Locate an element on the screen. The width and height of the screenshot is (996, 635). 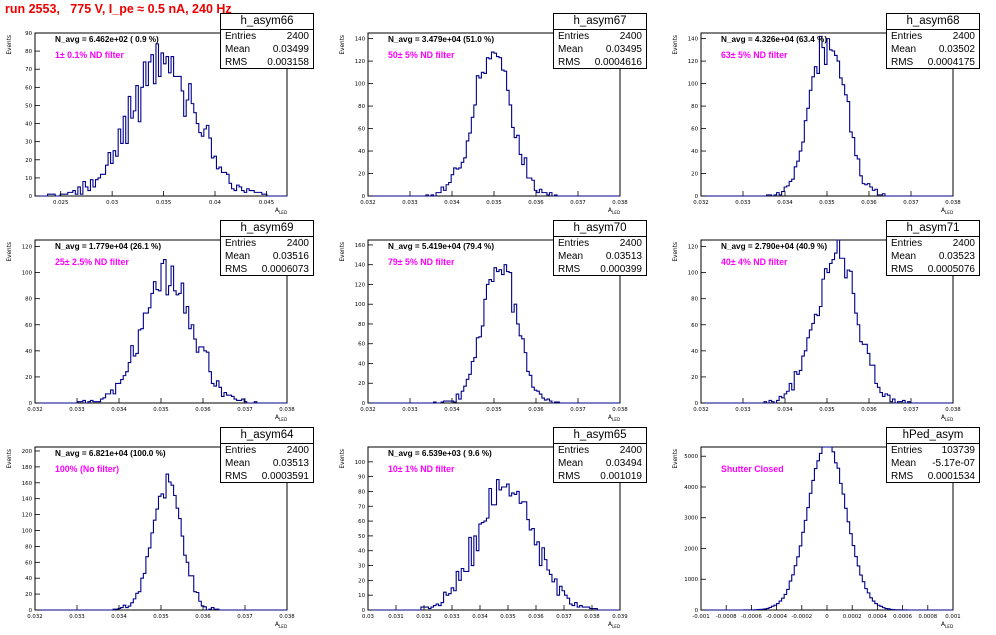
y-tick-label: 10 is located at coordinates (28, 179).